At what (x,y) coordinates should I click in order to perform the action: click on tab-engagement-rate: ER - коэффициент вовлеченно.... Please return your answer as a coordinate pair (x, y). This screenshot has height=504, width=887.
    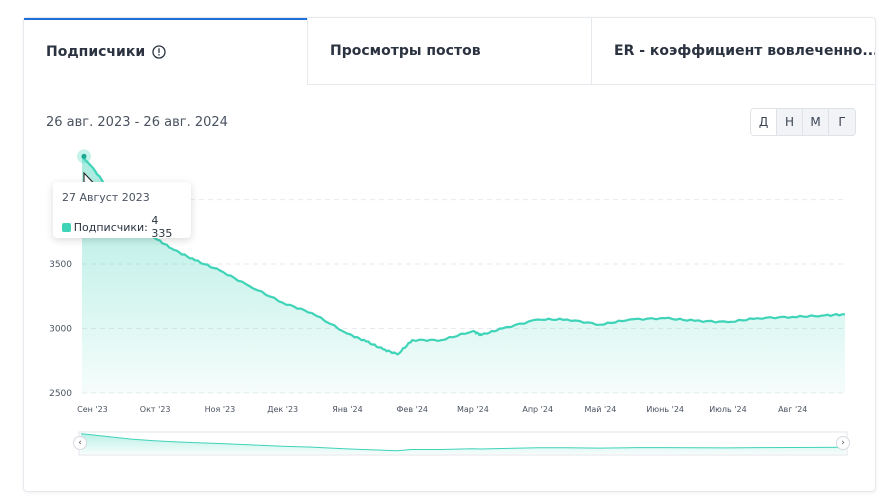
    Looking at the image, I should click on (733, 51).